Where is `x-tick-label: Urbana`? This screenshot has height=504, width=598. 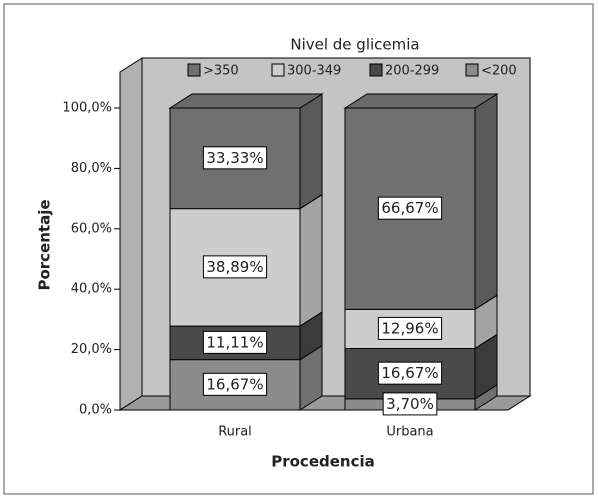 x-tick-label: Urbana is located at coordinates (409, 432).